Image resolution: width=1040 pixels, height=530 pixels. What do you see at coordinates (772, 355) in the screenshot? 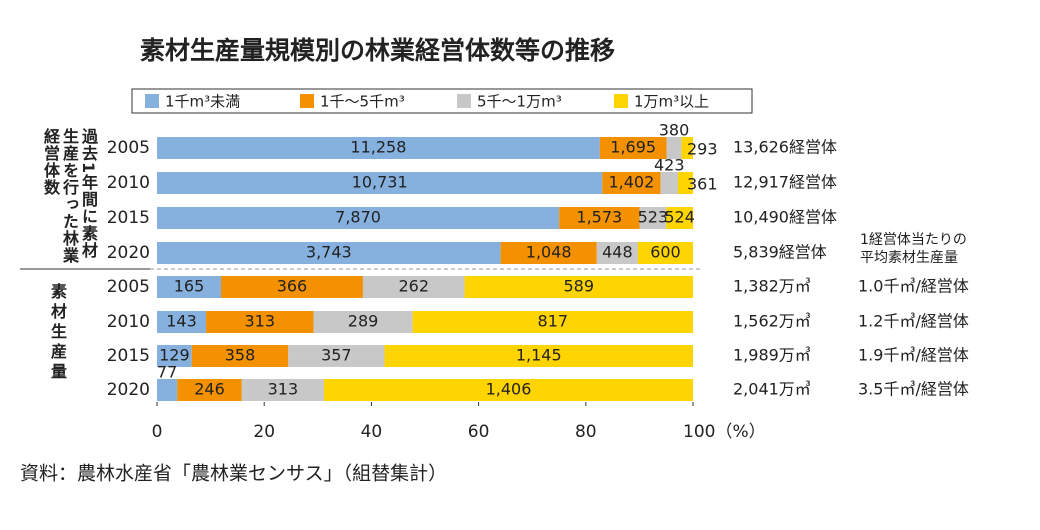
I see `row-total: 1,989万㎥` at bounding box center [772, 355].